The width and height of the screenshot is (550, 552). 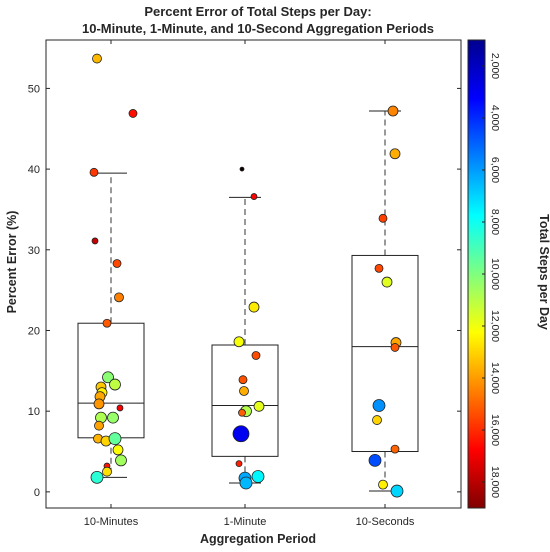 What do you see at coordinates (34, 412) in the screenshot?
I see `y-tick-label: 10` at bounding box center [34, 412].